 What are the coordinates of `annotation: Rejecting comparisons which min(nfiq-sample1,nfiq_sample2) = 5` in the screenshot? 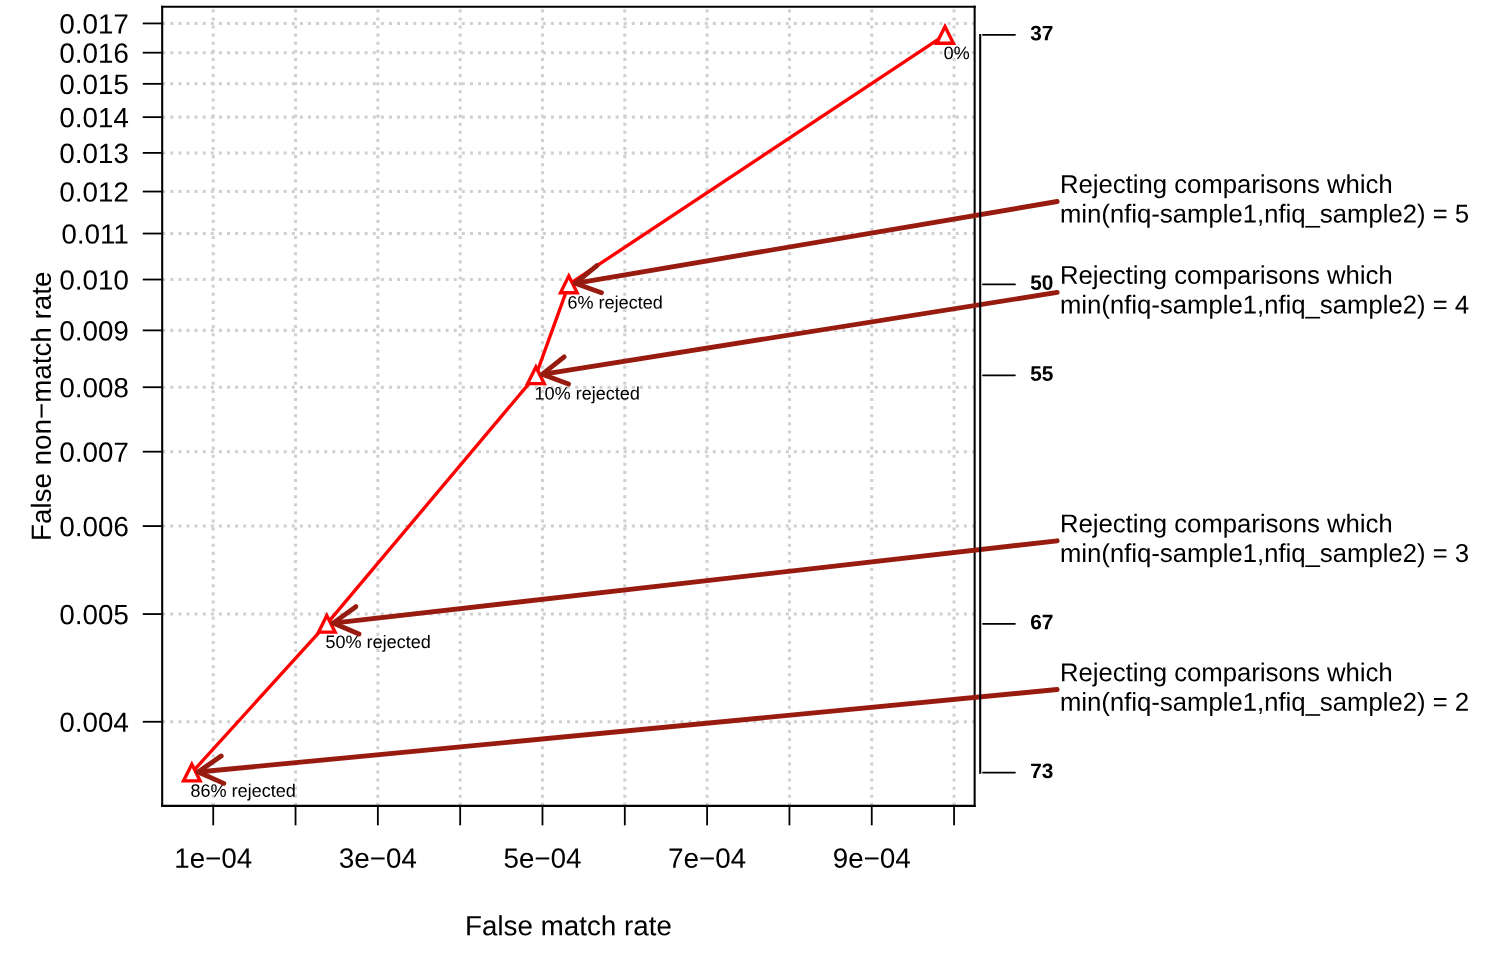 It's located at (1265, 201).